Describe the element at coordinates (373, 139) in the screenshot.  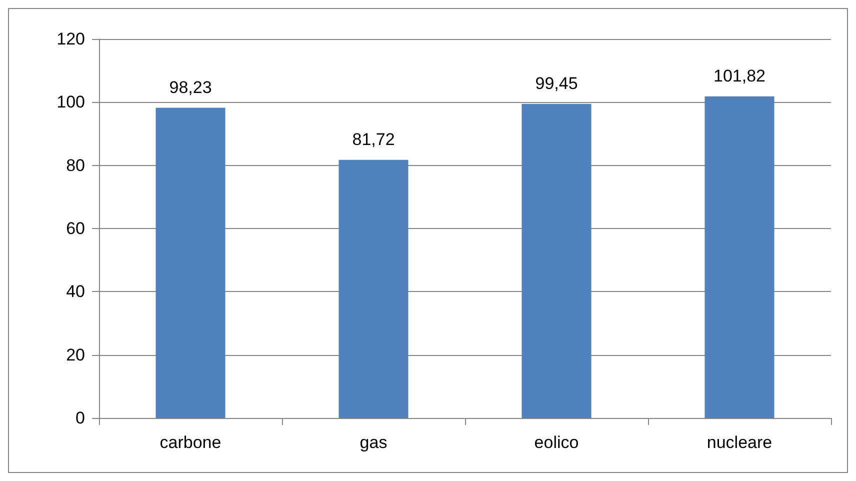
I see `data-label: 81,72` at that location.